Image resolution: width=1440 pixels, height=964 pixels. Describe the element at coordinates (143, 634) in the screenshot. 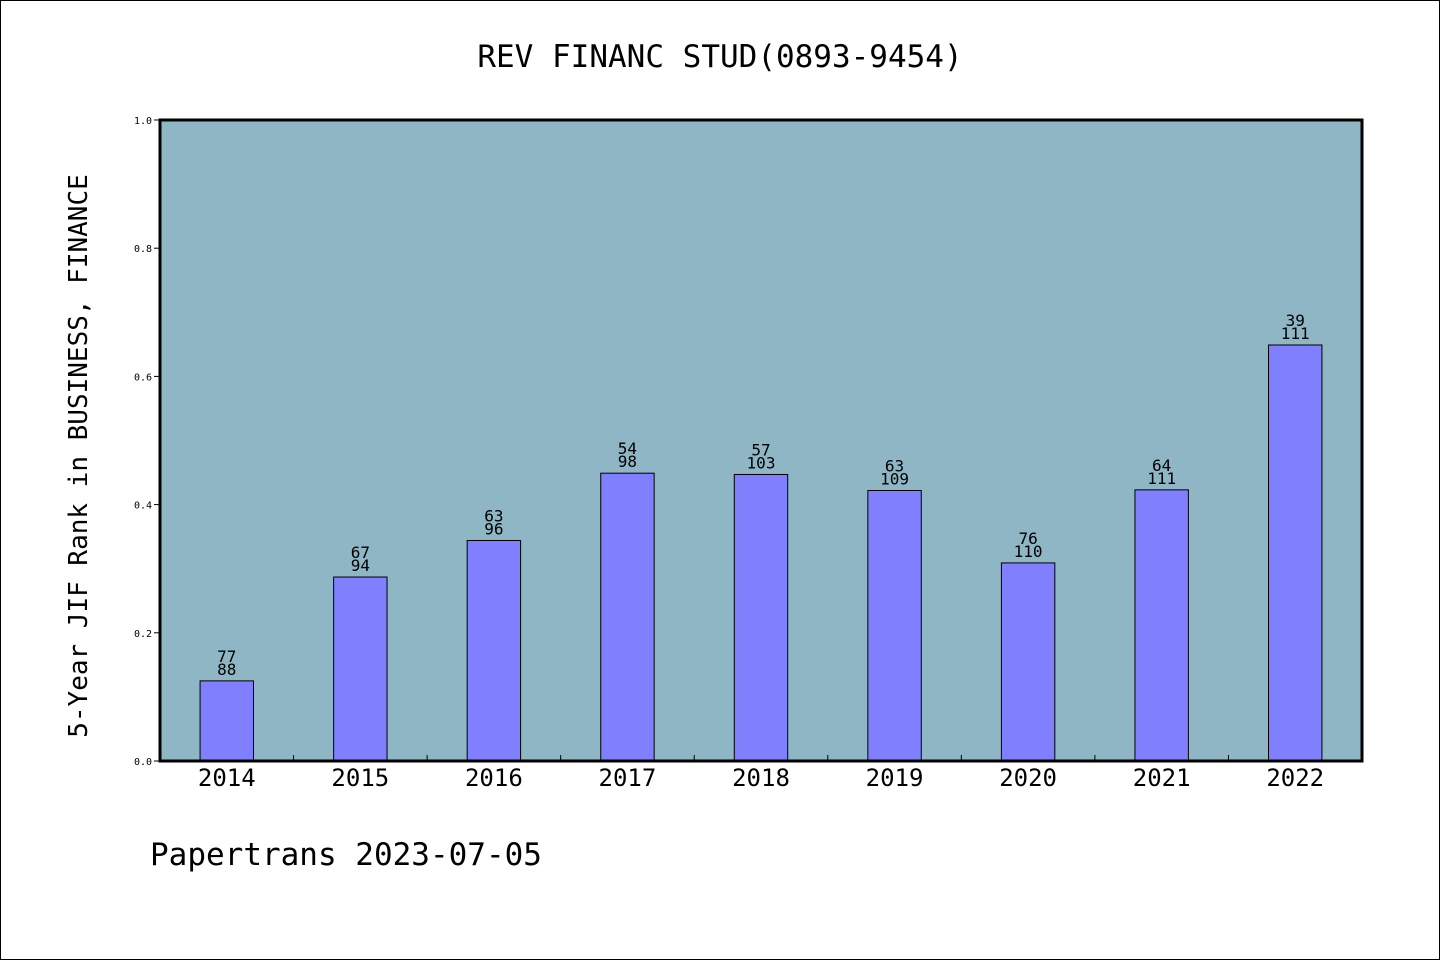

I see `y-tick-label: 0.2` at that location.